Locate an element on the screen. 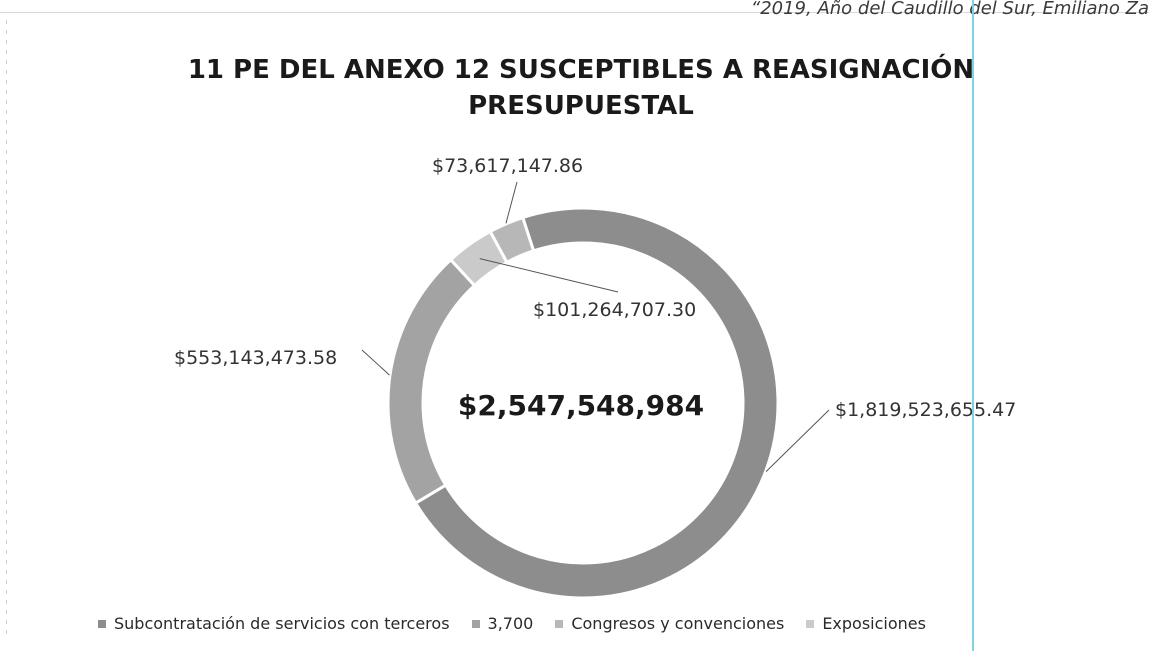 The width and height of the screenshot is (1149, 651). legend-item-2: 3,700 is located at coordinates (502, 623).